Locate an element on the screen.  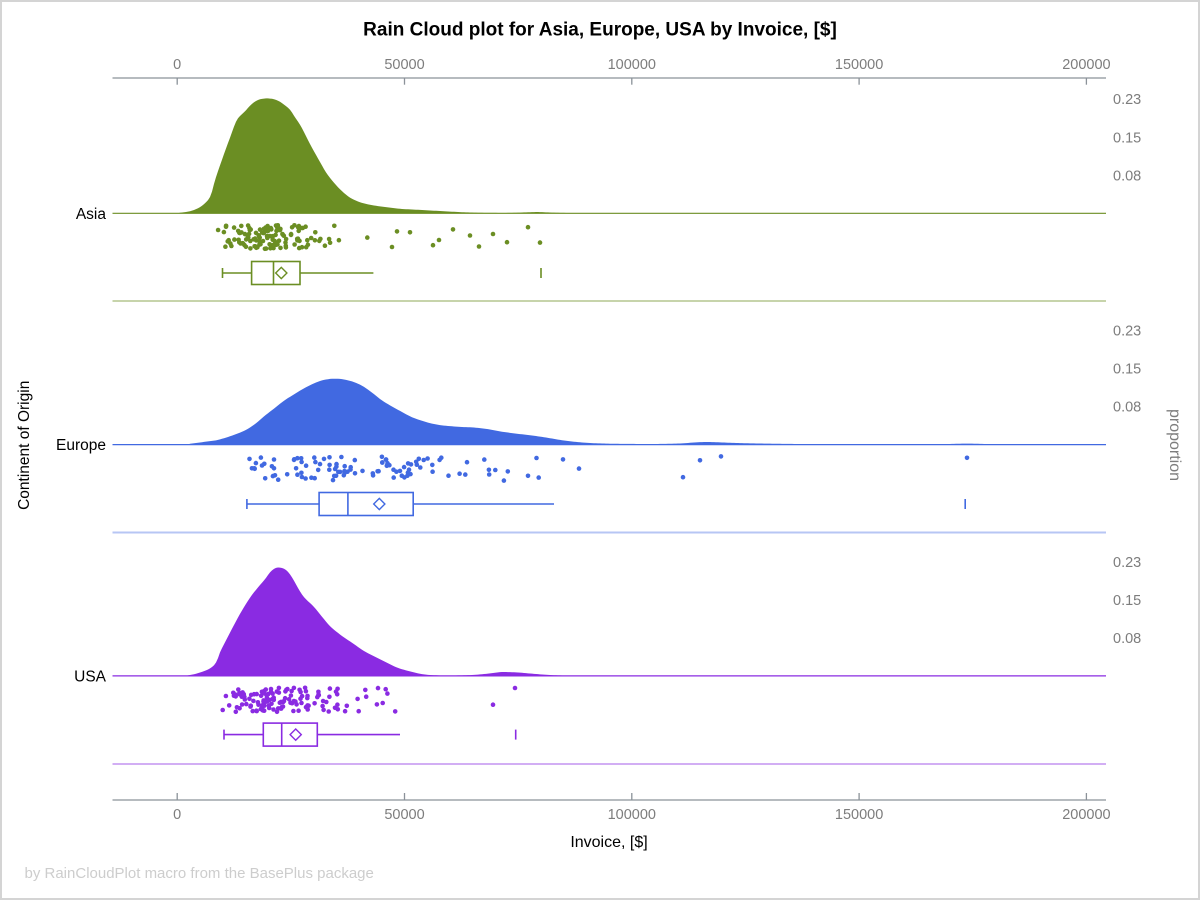
svg-text: Europe is located at coordinates (81, 445).